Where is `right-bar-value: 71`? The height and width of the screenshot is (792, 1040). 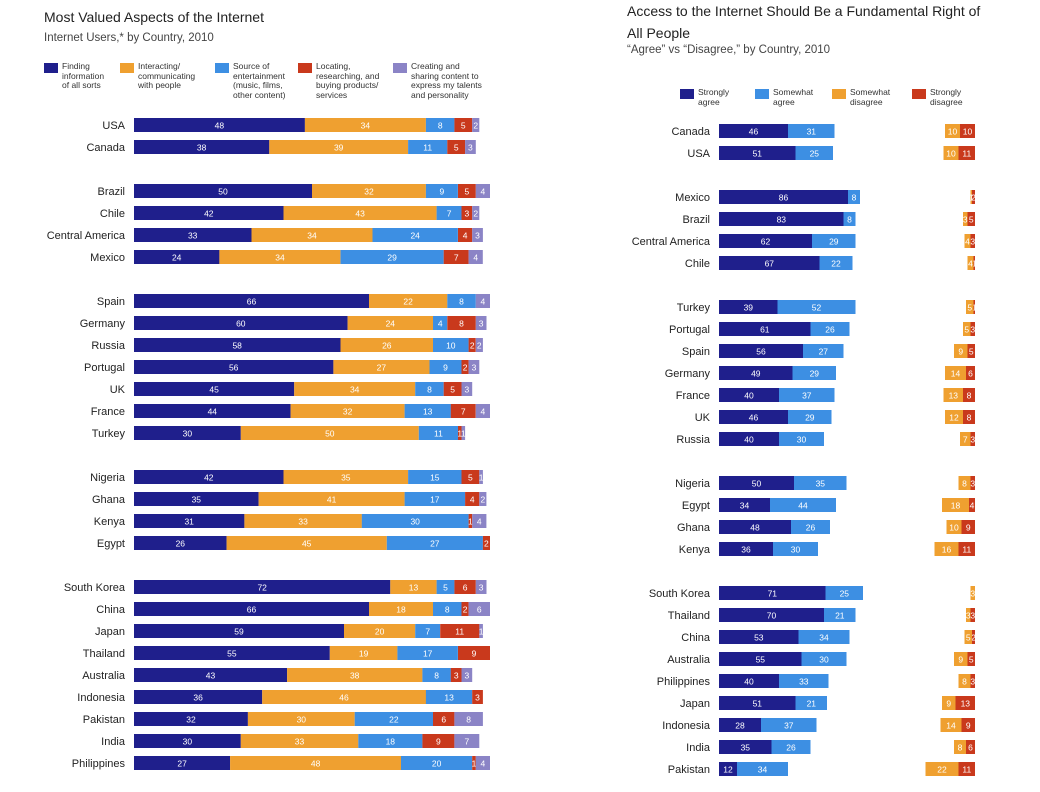
right-bar-value: 71 is located at coordinates (773, 593).